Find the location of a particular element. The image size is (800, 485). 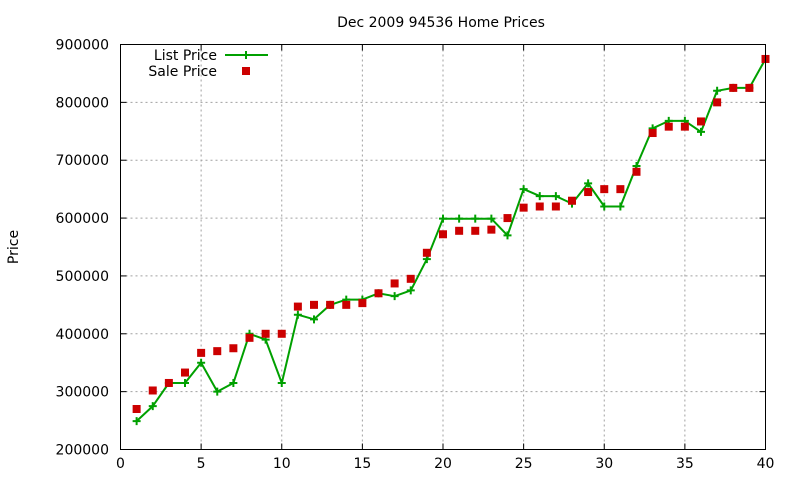

y-axis-label: Price is located at coordinates (14, 247).